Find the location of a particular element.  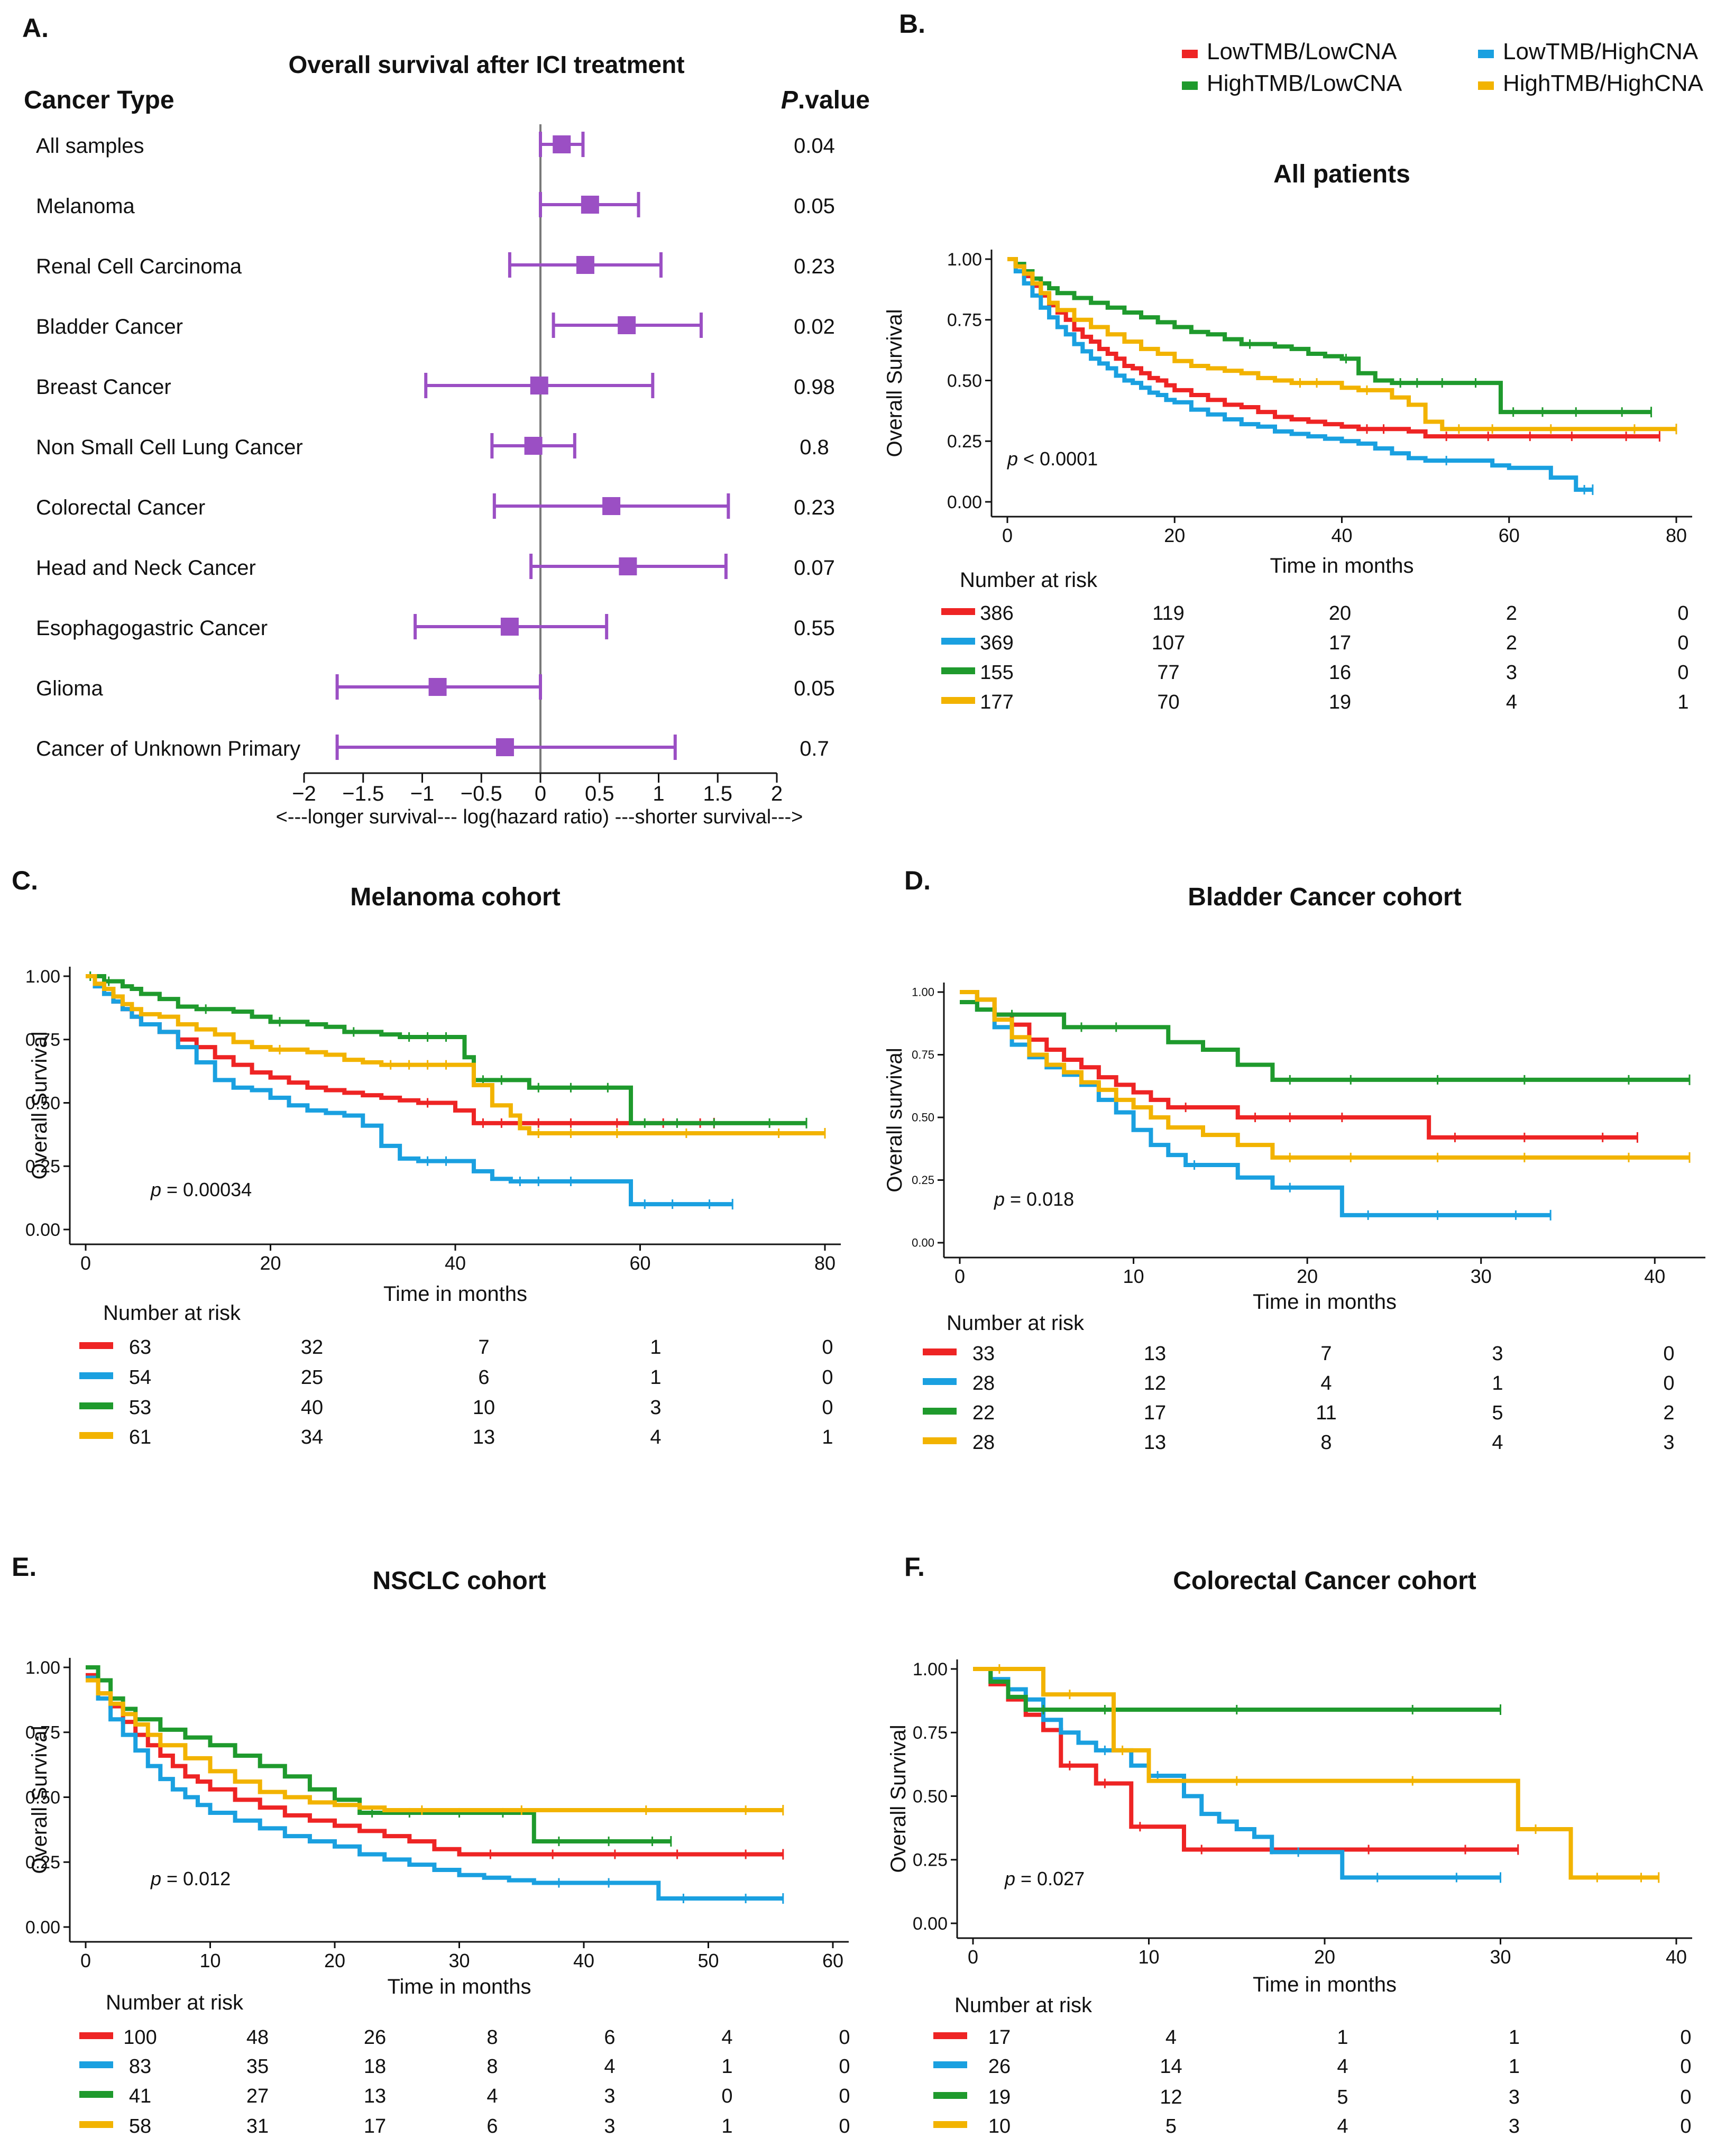

legend-label: LowTMB/HighCNA is located at coordinates (1601, 52).